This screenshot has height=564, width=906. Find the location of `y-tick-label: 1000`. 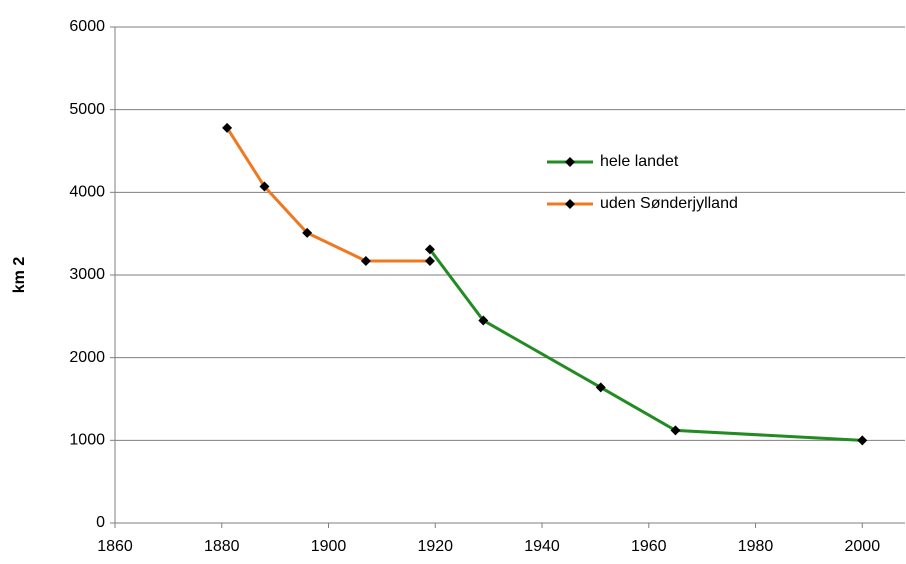

y-tick-label: 1000 is located at coordinates (87, 440).